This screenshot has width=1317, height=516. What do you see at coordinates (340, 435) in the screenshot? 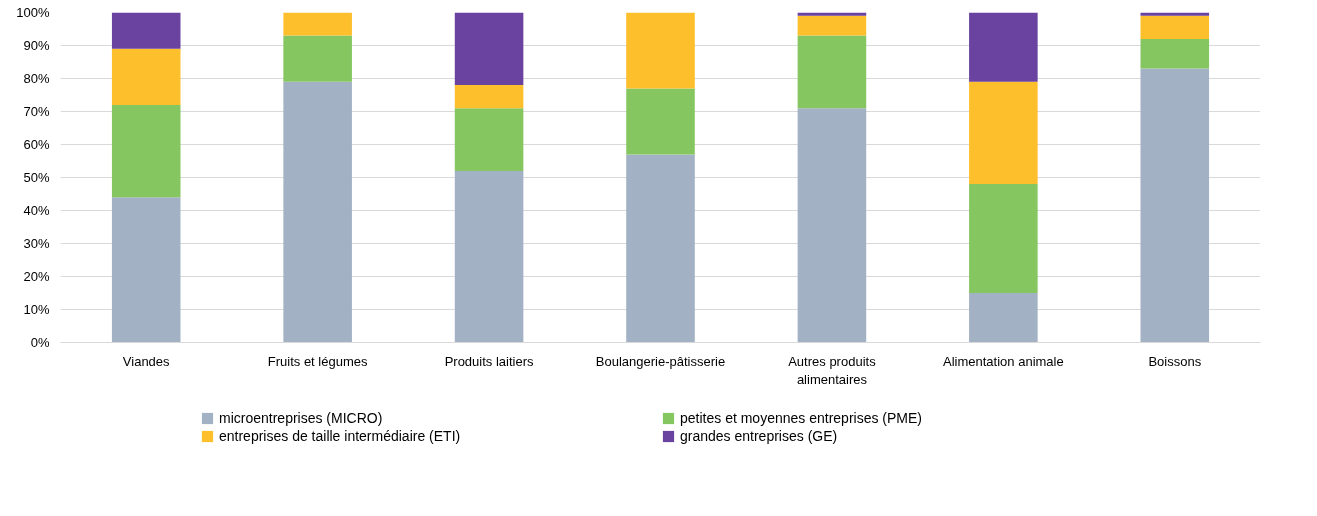
I see `legend-label: entreprises de taille intermédiaire (ETI)` at bounding box center [340, 435].